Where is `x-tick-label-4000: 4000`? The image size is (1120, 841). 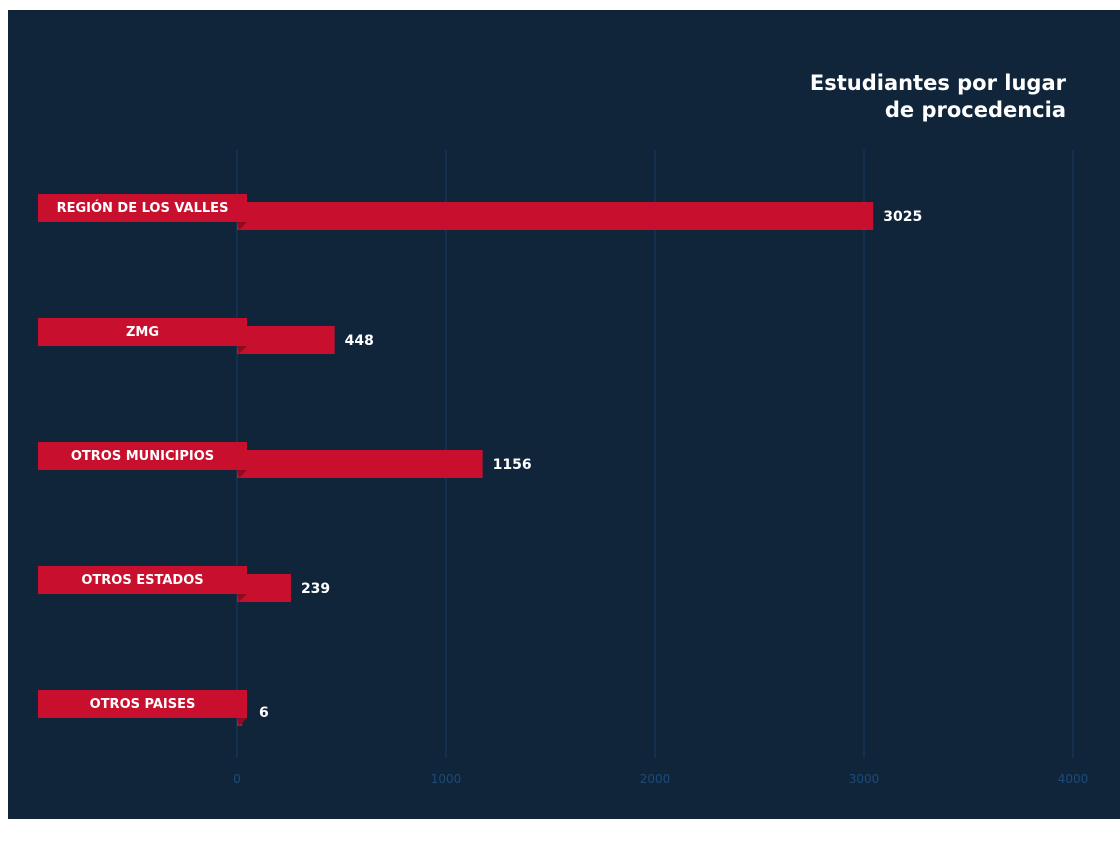
x-tick-label-4000: 4000 is located at coordinates (1073, 779).